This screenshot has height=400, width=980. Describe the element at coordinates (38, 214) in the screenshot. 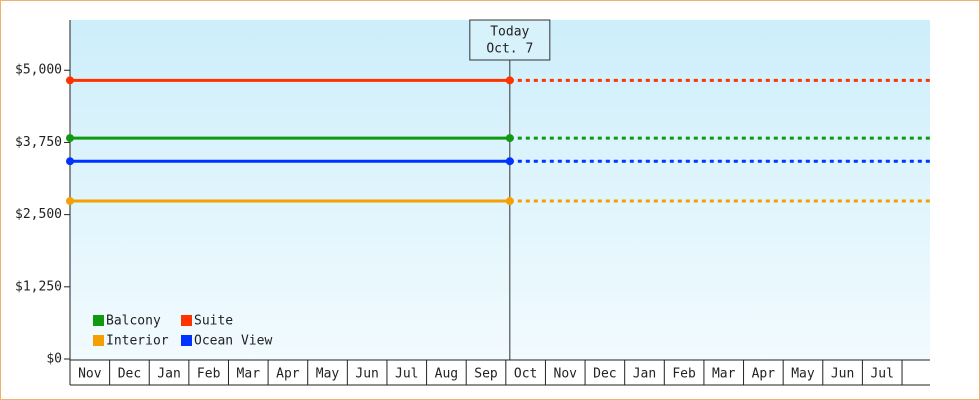

I see `y-tick-label: $2,500` at that location.